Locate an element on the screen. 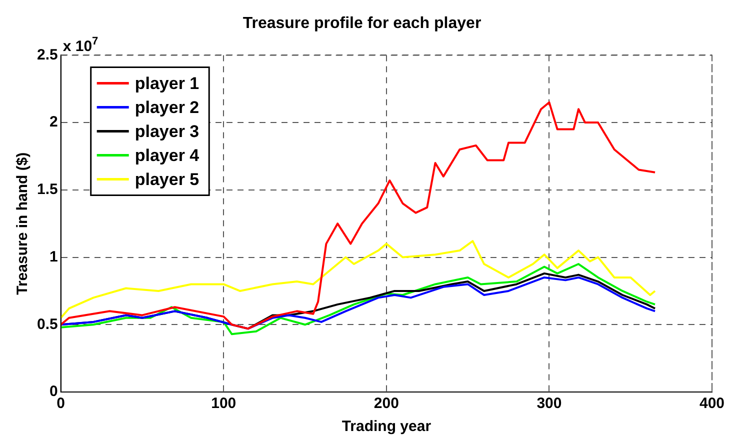 This screenshot has height=446, width=736. chart-title: Treasure profile for each player is located at coordinates (362, 23).